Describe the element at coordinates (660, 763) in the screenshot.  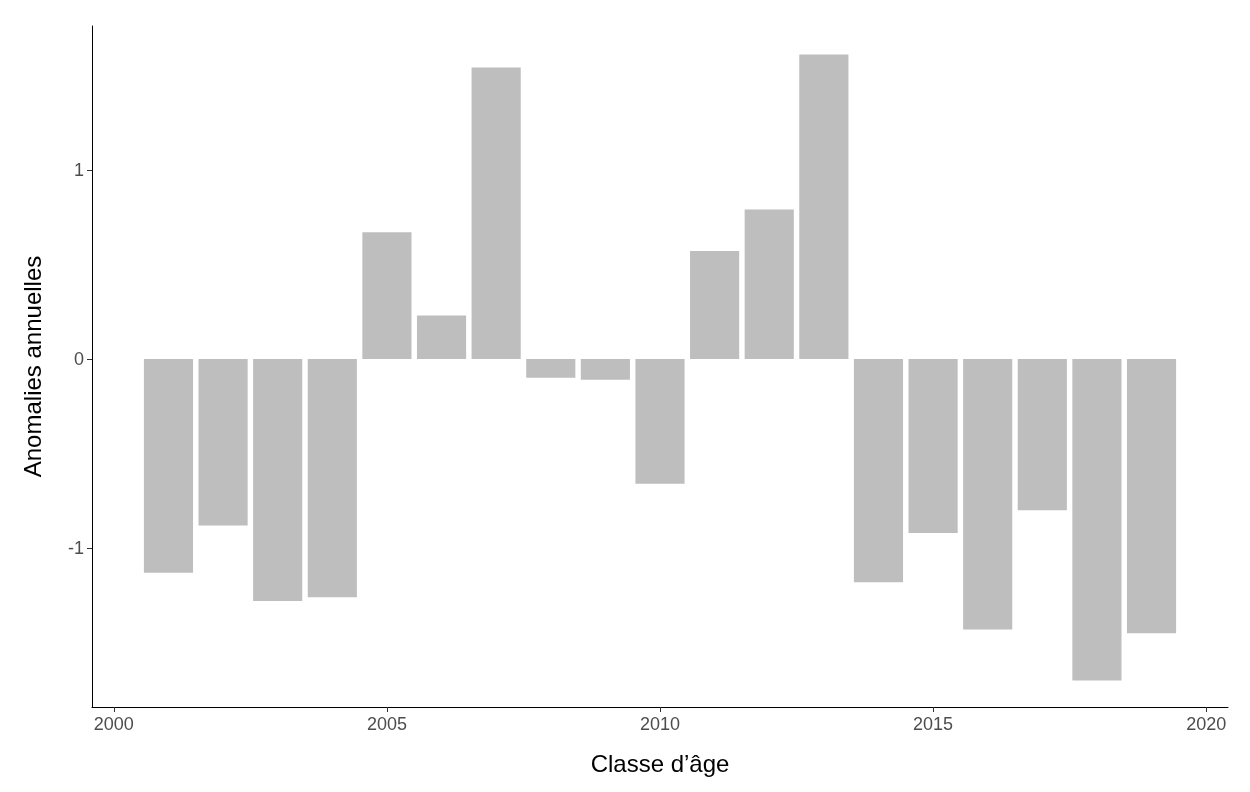
I see `x-axis-title: Classe d’âge` at that location.